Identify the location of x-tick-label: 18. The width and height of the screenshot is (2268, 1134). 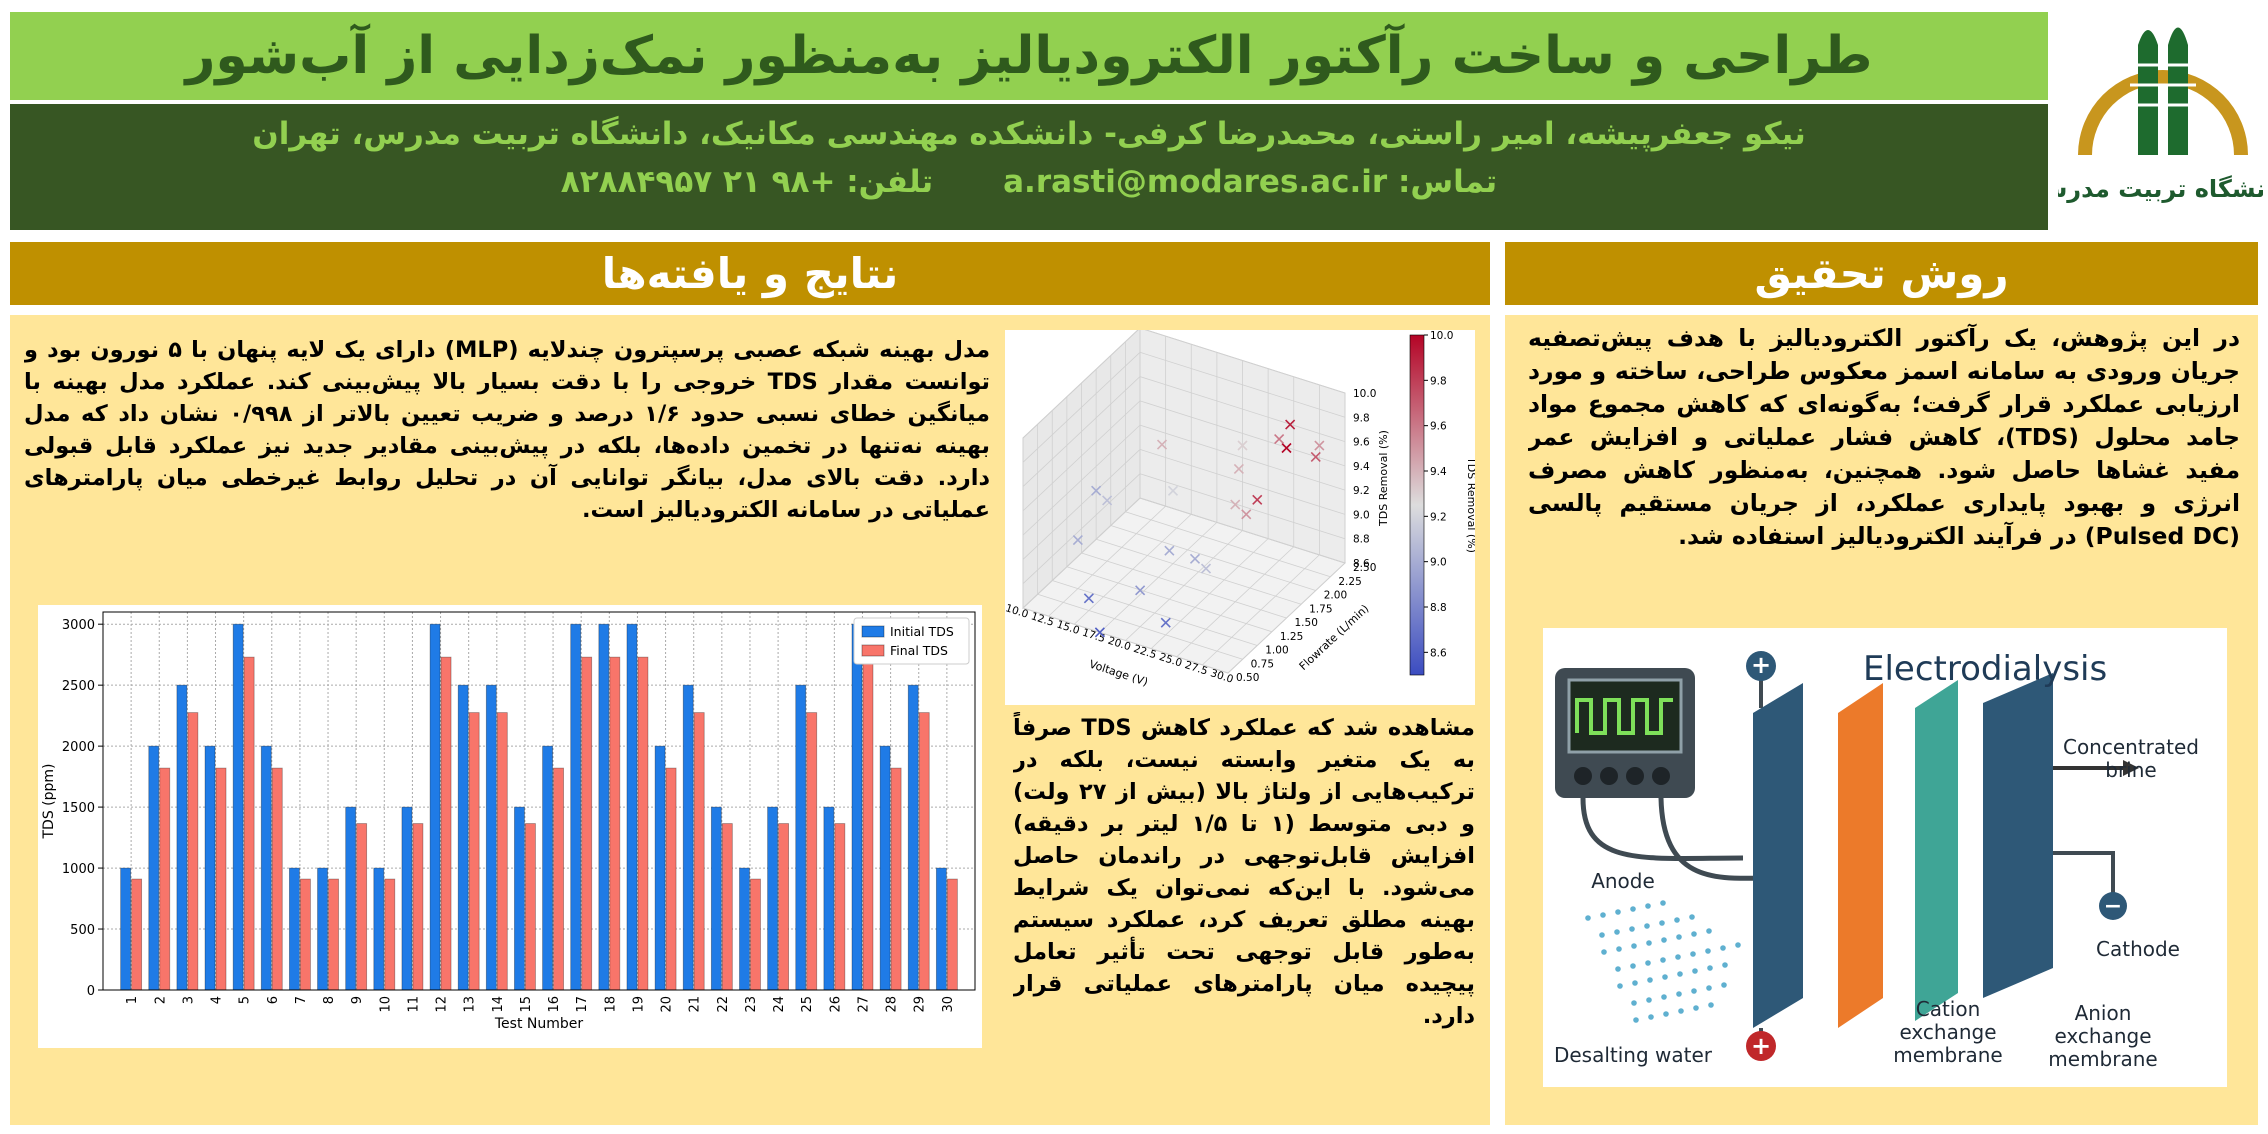
(610, 1004).